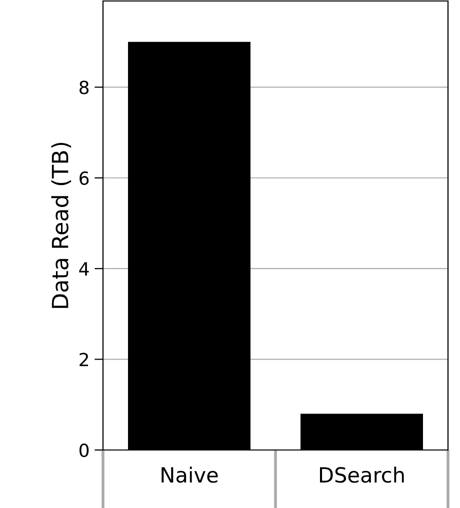  What do you see at coordinates (84, 269) in the screenshot?
I see `y-tick-label: 4` at bounding box center [84, 269].